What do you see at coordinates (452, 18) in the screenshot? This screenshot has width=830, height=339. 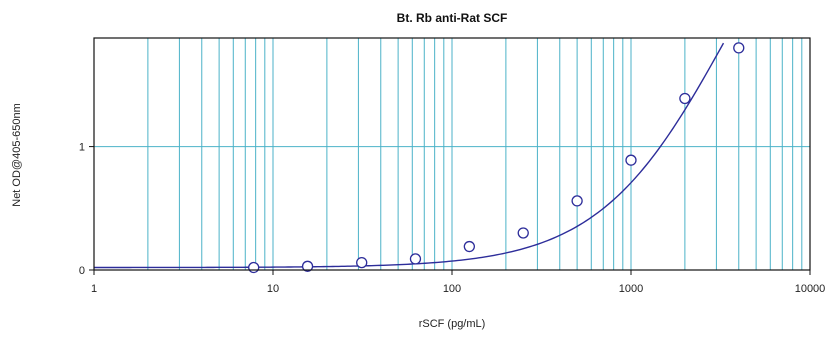 I see `chart-title: Bt. Rb anti-Rat SCF` at bounding box center [452, 18].